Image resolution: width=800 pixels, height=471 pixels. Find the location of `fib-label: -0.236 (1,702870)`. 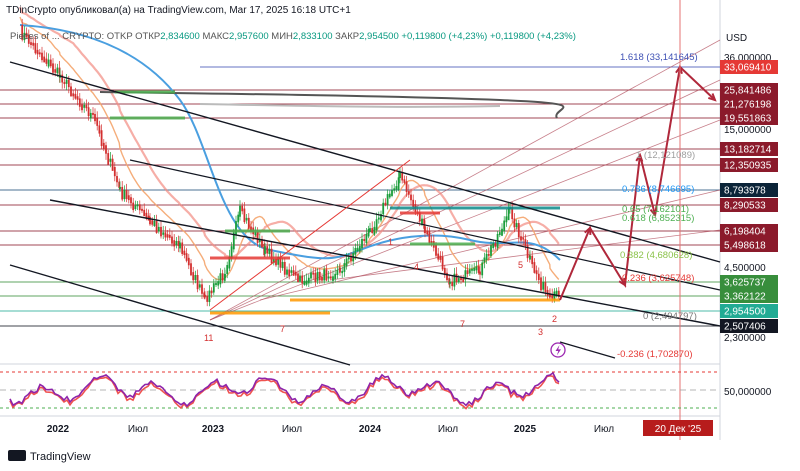

fib-label: -0.236 (1,702870) is located at coordinates (655, 354).